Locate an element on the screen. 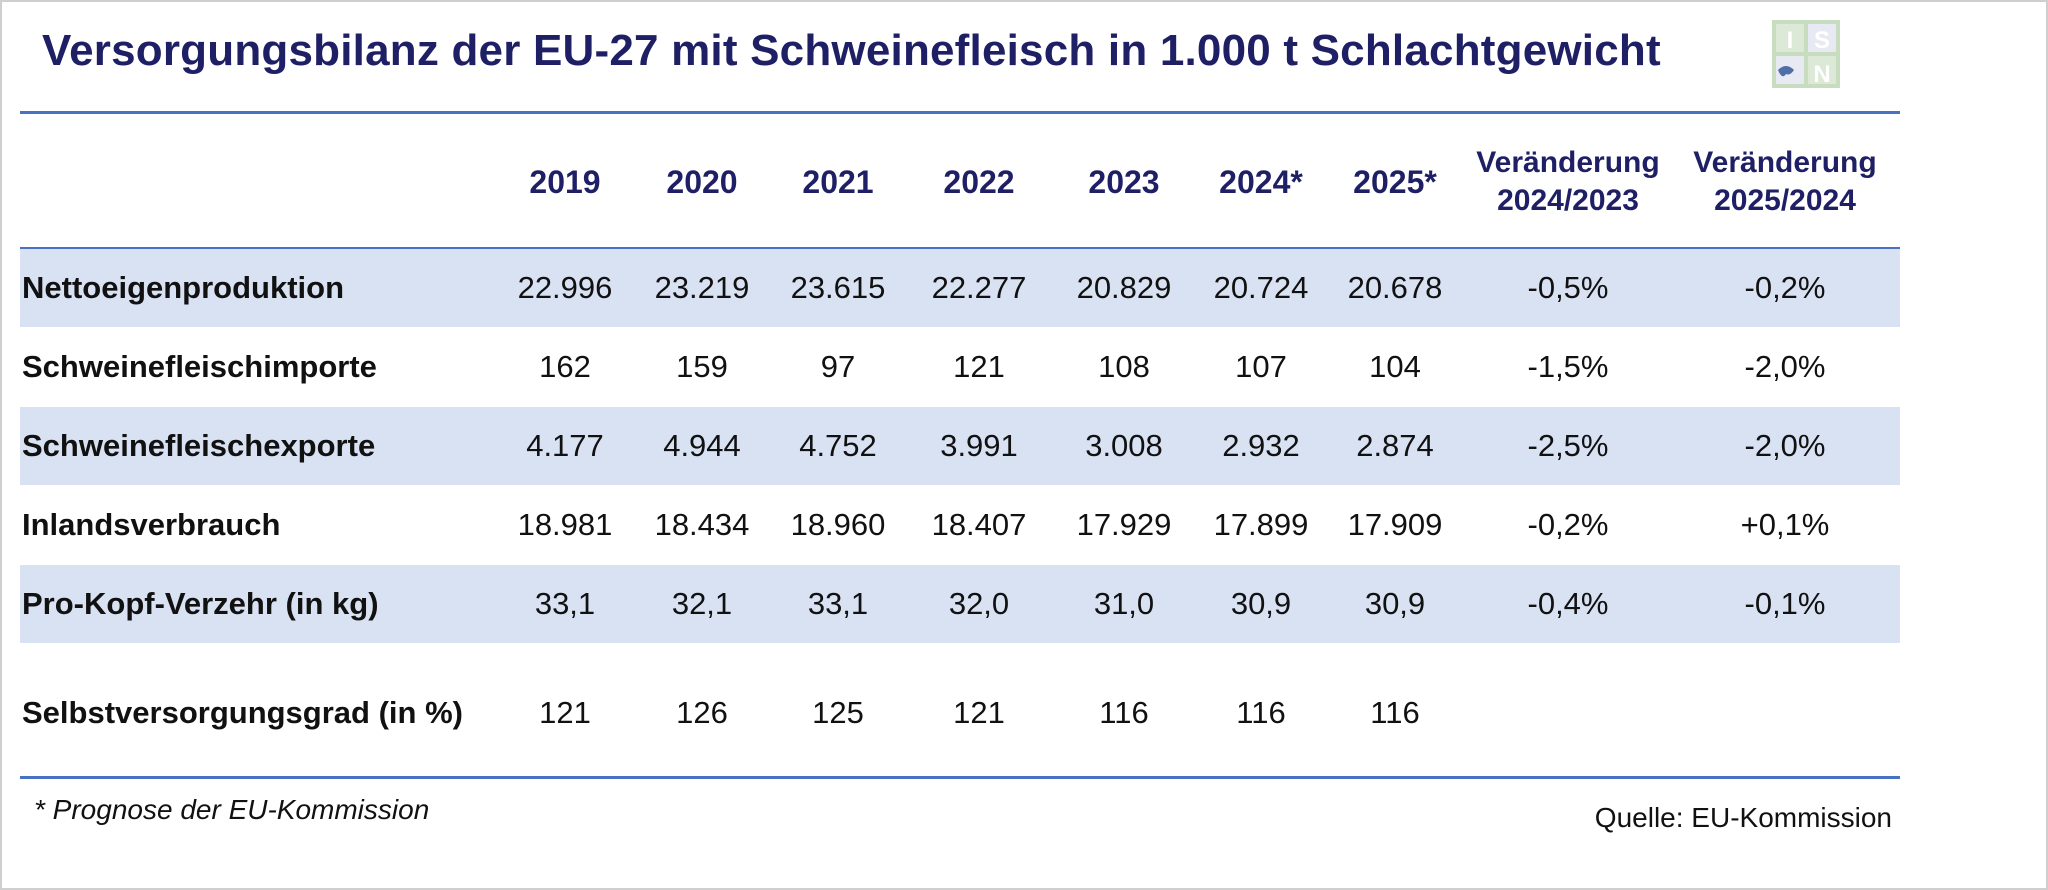  row-label: Inlandsverbrauch is located at coordinates (151, 524).